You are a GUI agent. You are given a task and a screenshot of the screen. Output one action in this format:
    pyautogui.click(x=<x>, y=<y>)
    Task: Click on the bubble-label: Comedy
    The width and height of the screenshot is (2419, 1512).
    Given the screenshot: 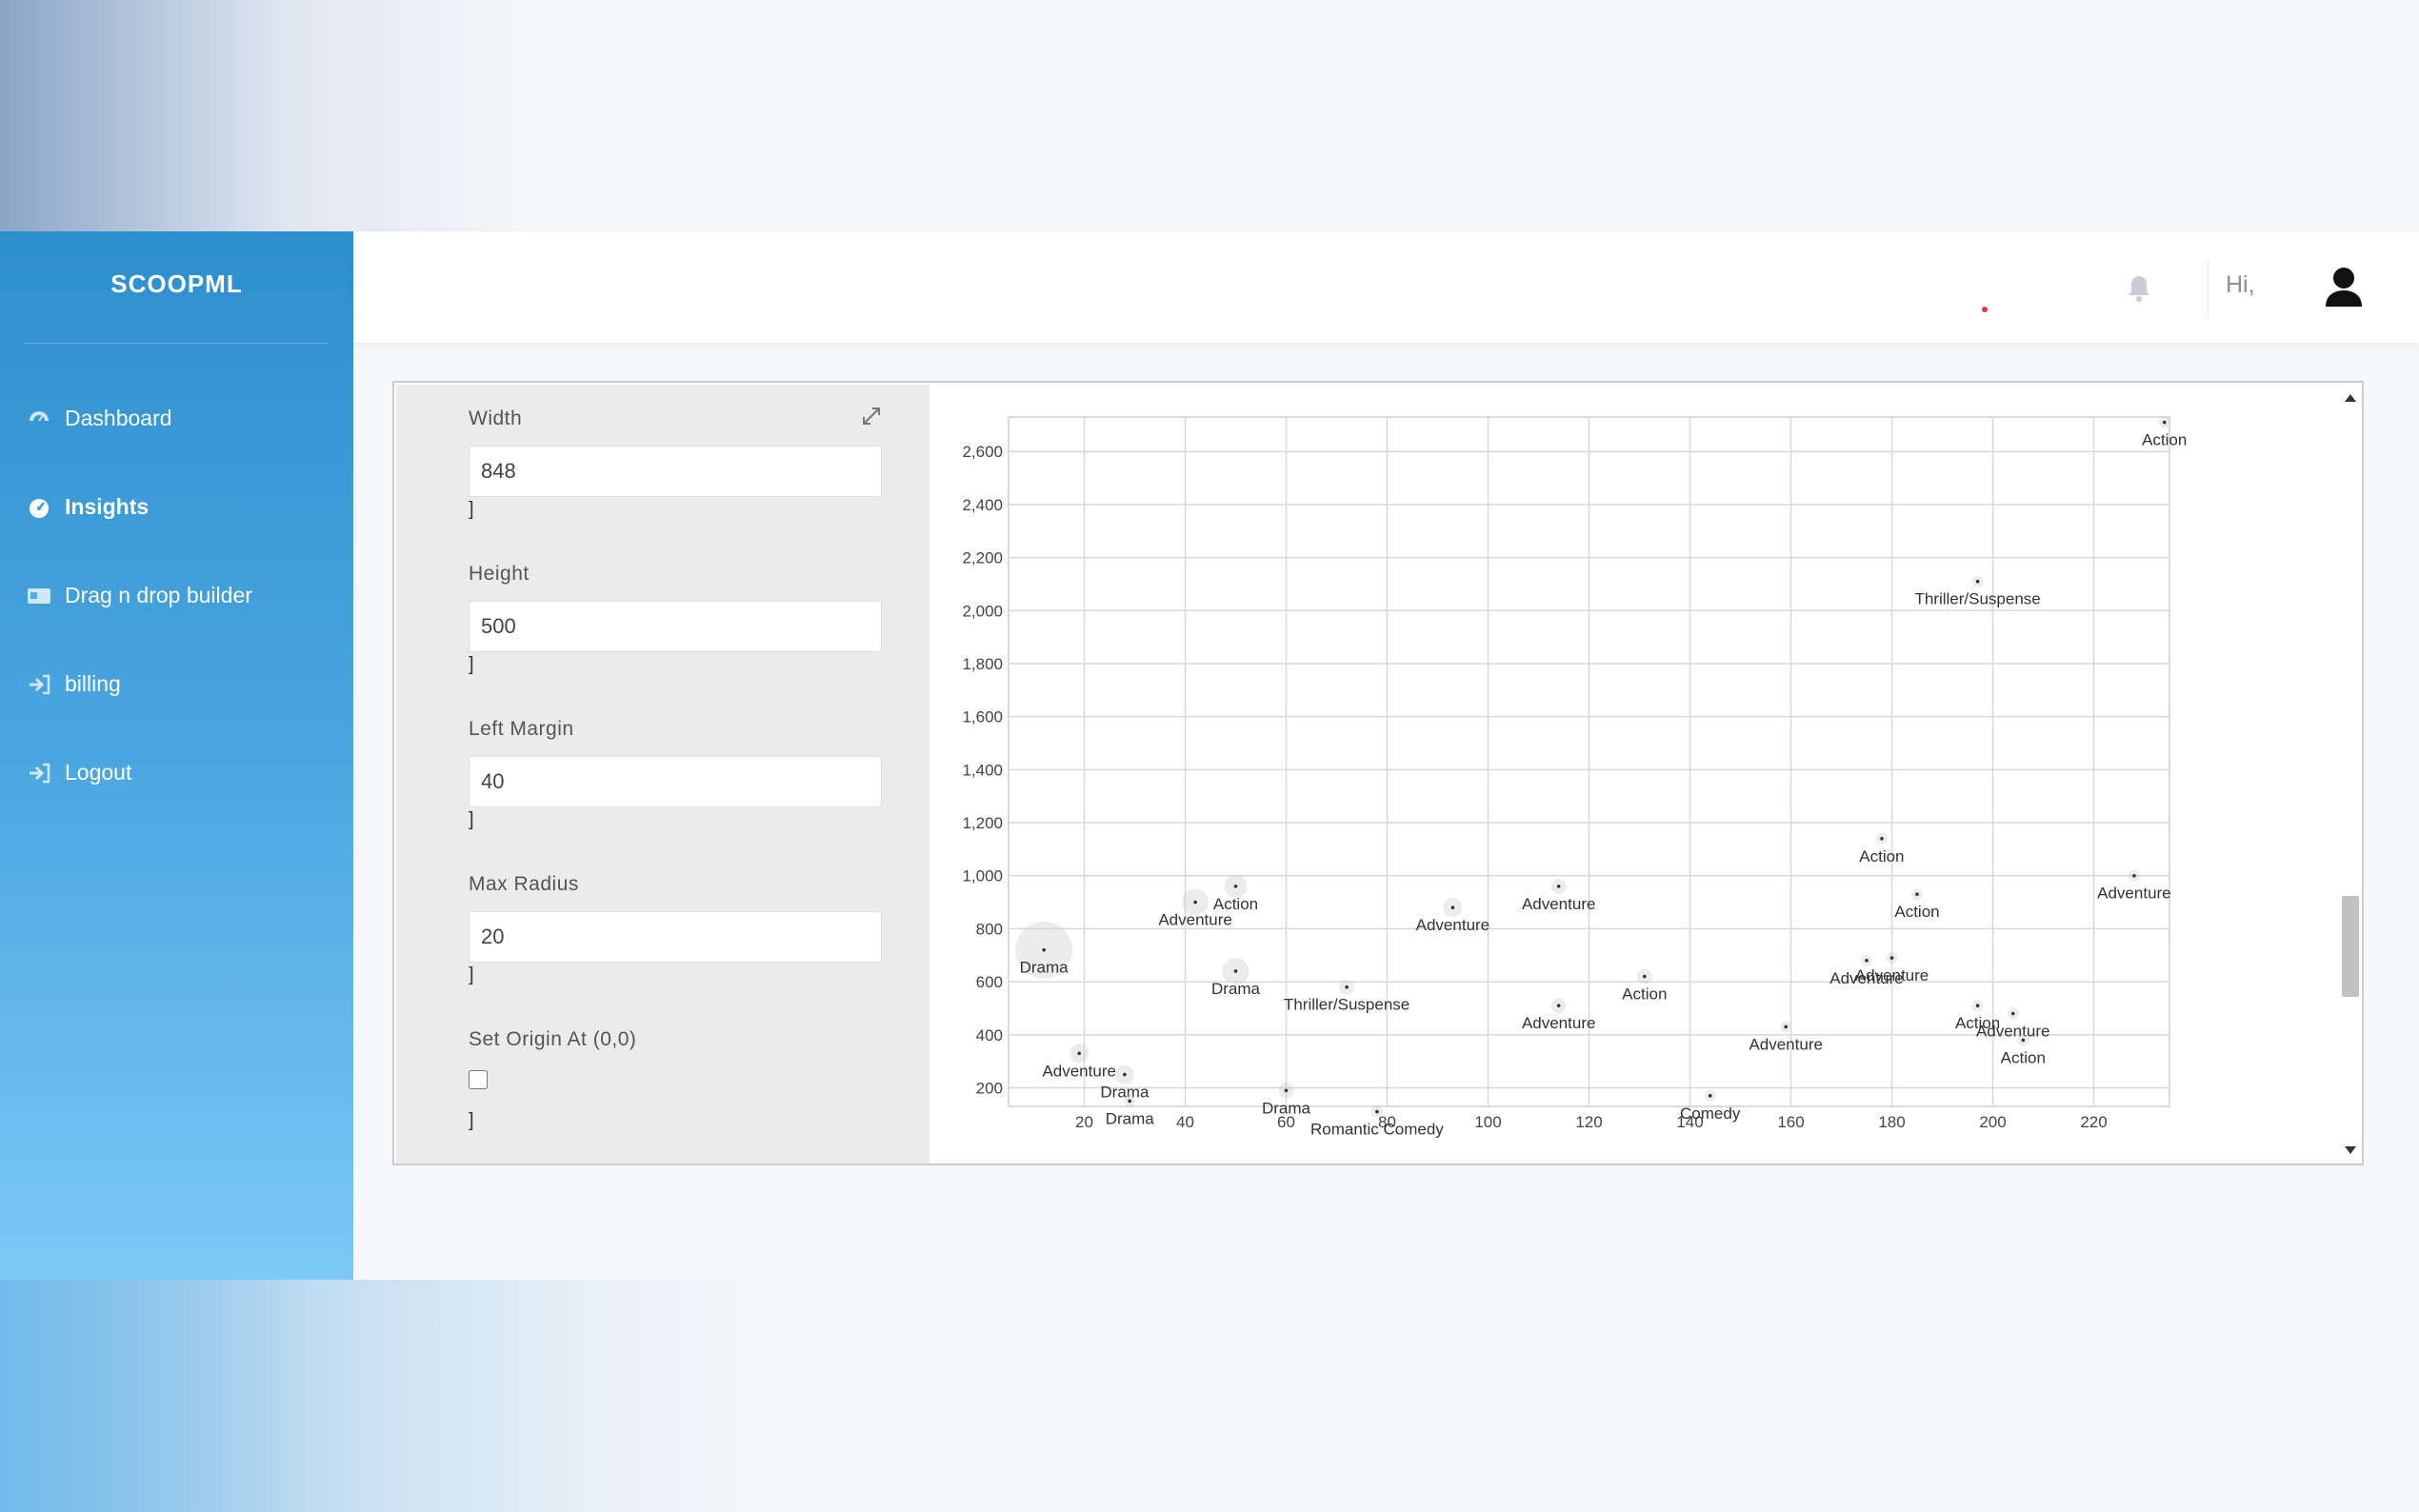 What is the action you would take?
    pyautogui.click(x=1710, y=1113)
    